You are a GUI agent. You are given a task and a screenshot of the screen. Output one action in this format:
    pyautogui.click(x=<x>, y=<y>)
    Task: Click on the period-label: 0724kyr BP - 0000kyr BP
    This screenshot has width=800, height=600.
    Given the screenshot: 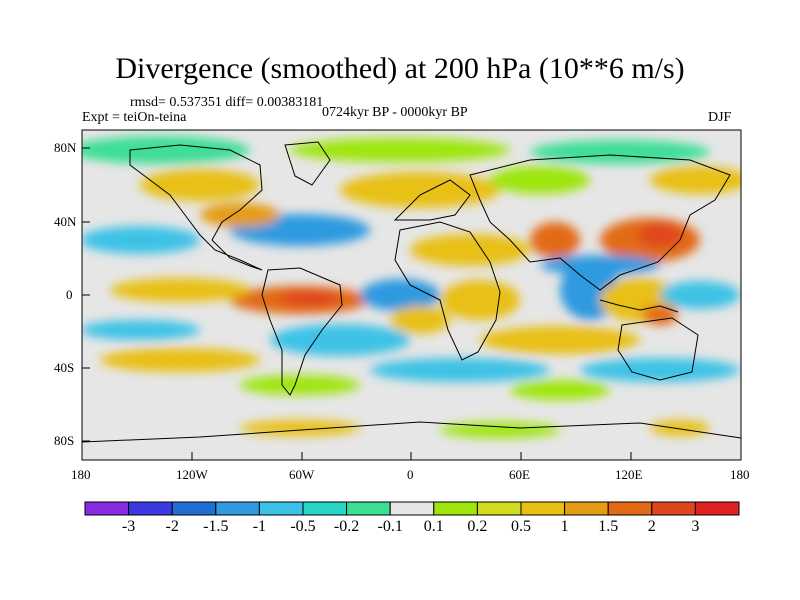 What is the action you would take?
    pyautogui.click(x=395, y=112)
    